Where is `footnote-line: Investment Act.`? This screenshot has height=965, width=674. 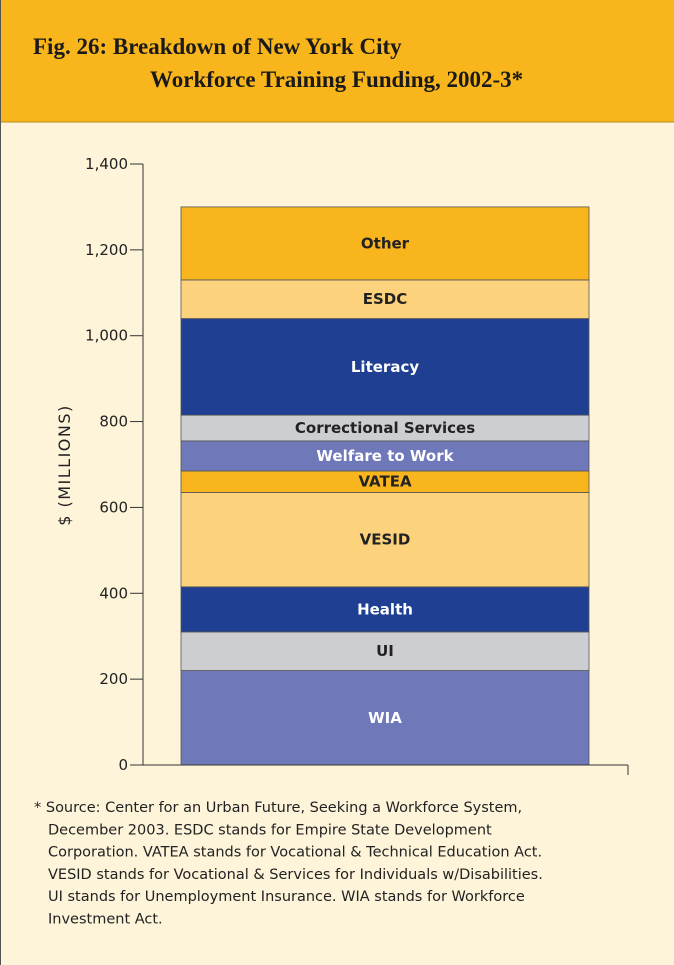 footnote-line: Investment Act. is located at coordinates (105, 920).